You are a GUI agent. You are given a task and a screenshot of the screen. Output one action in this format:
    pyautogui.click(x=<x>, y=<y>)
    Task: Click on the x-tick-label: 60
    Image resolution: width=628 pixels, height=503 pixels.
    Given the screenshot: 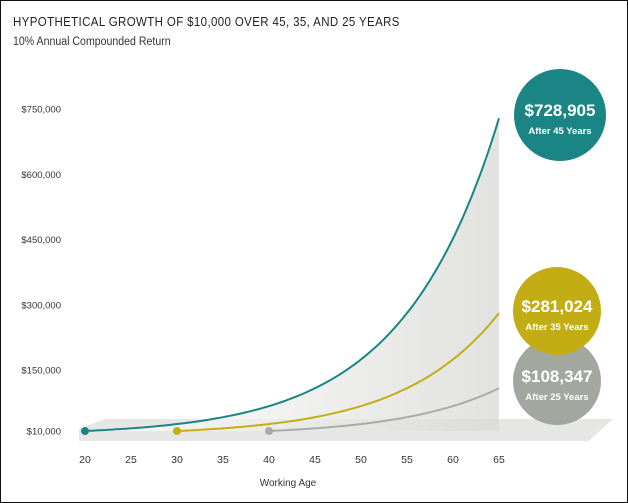 What is the action you would take?
    pyautogui.click(x=453, y=460)
    